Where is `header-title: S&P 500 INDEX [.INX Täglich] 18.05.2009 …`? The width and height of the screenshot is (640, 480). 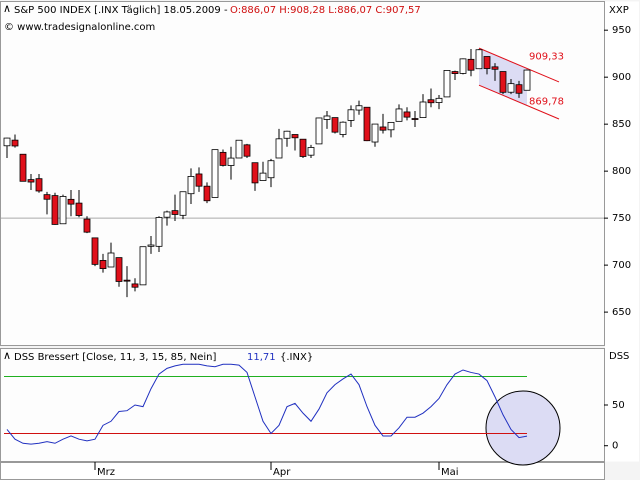 header-title: S&P 500 INDEX [.INX Täglich] 18.05.2009 … is located at coordinates (121, 10).